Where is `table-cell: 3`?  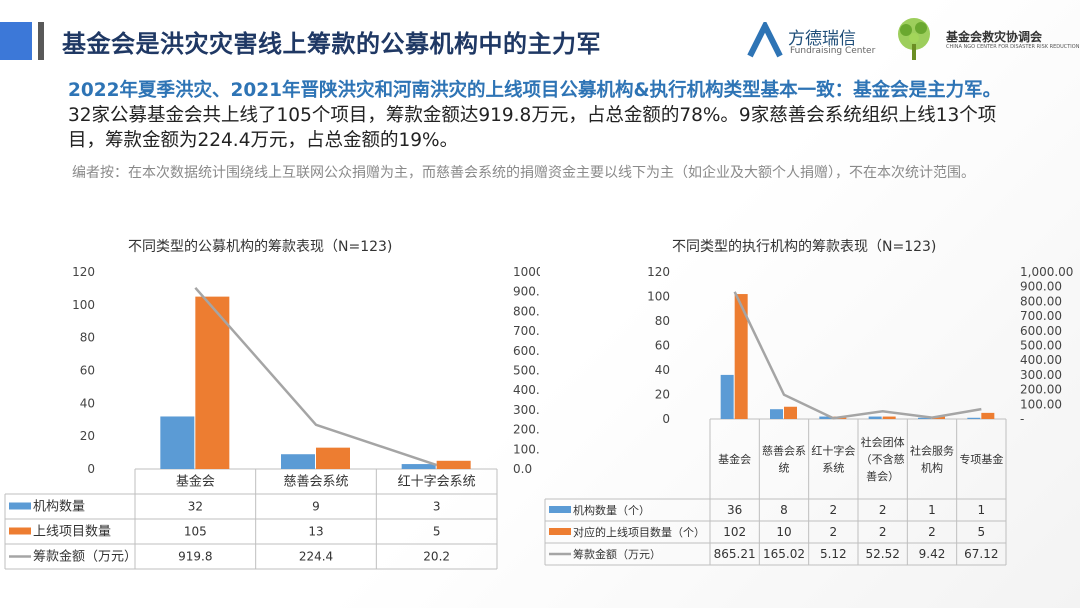
table-cell: 3 is located at coordinates (437, 507).